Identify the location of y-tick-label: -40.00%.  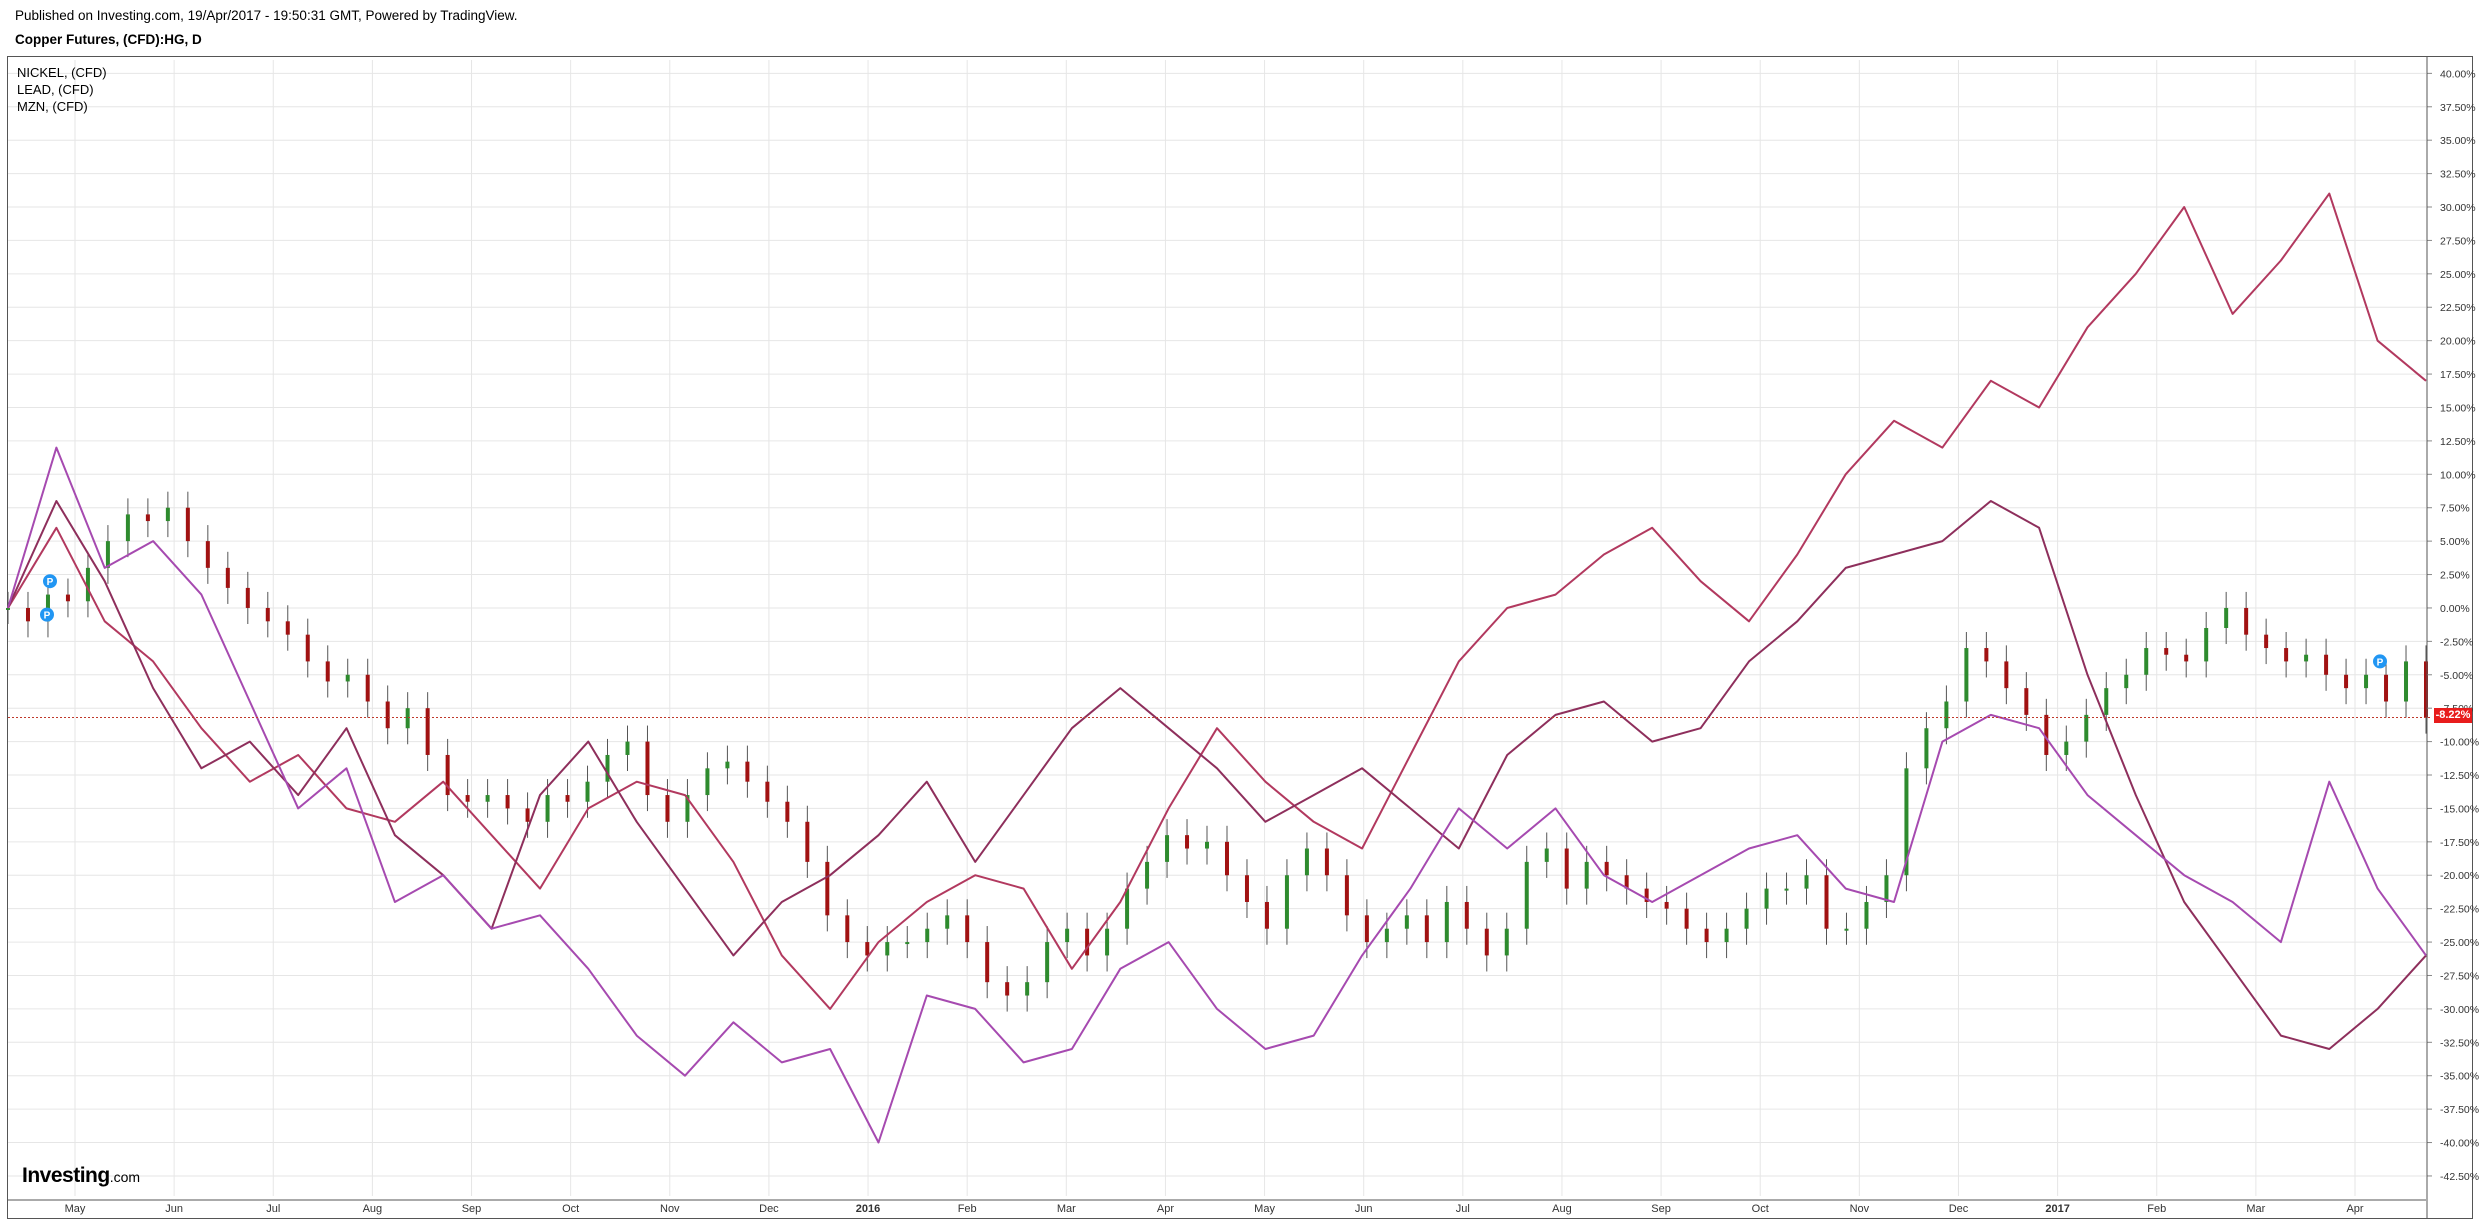
(2459, 1144).